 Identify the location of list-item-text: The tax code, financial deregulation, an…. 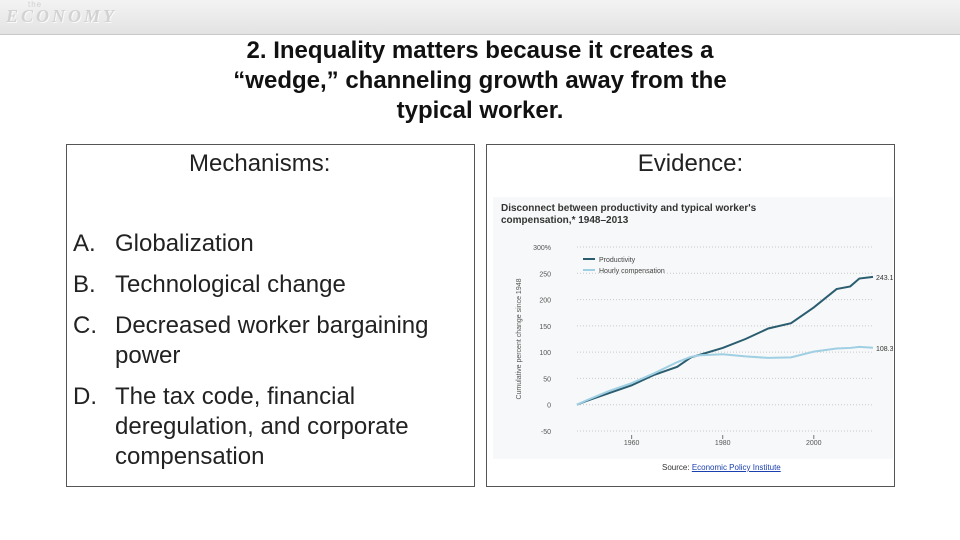
(262, 426).